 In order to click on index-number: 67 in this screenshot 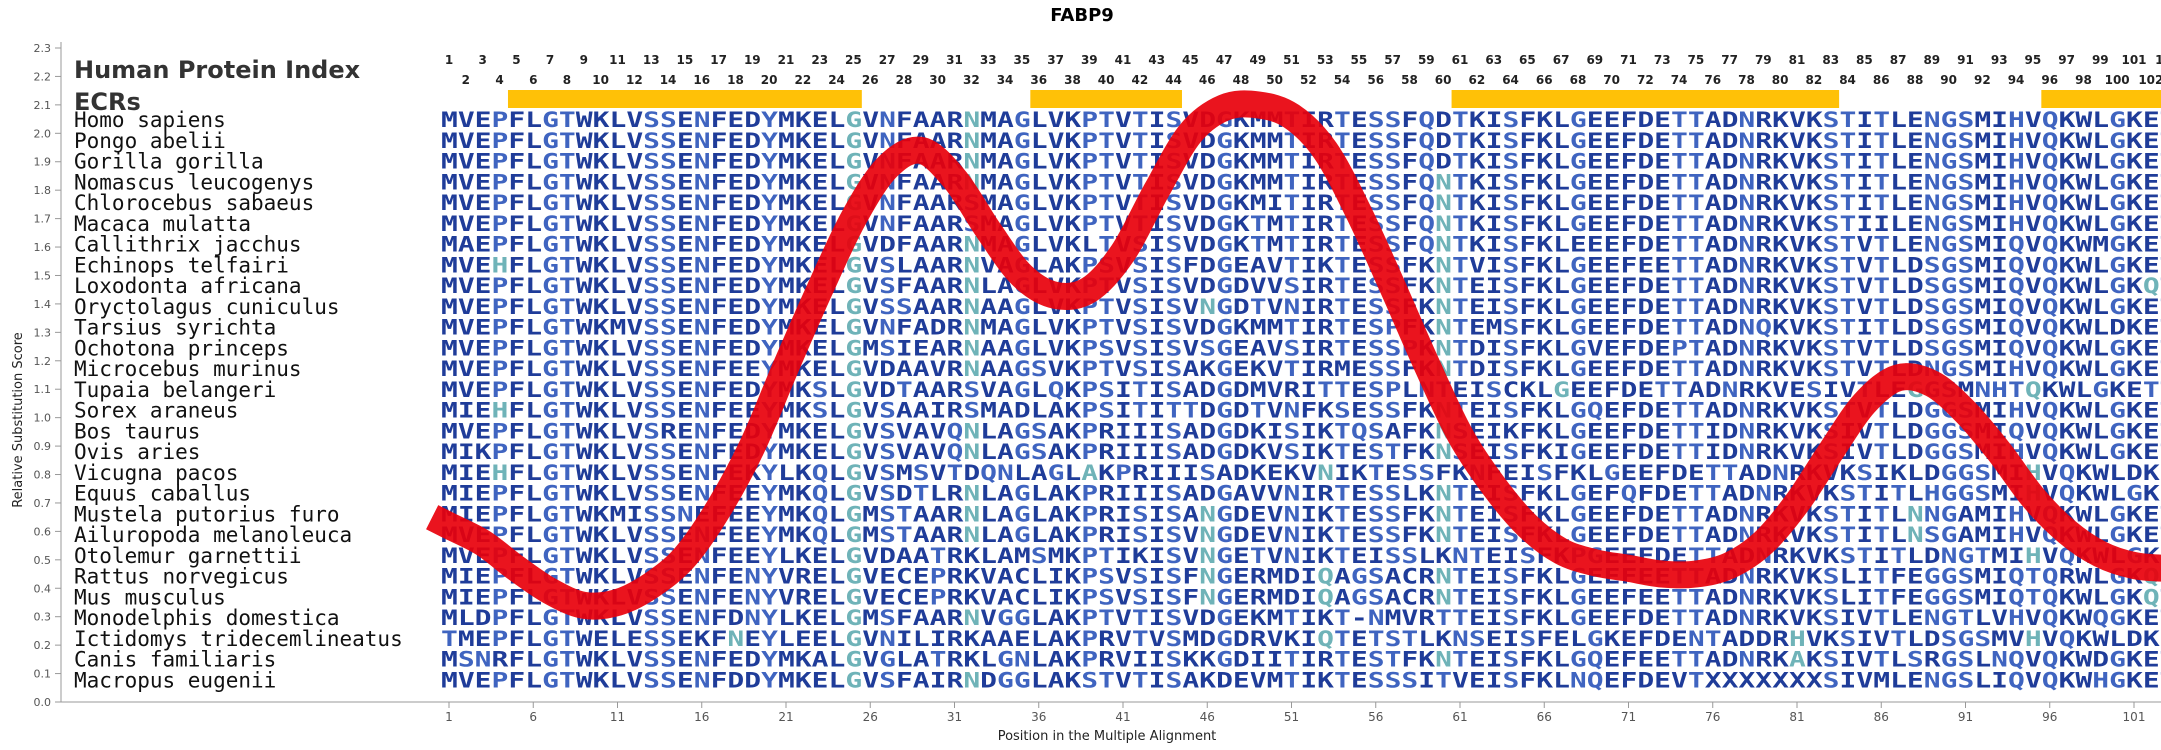, I will do `click(1561, 60)`.